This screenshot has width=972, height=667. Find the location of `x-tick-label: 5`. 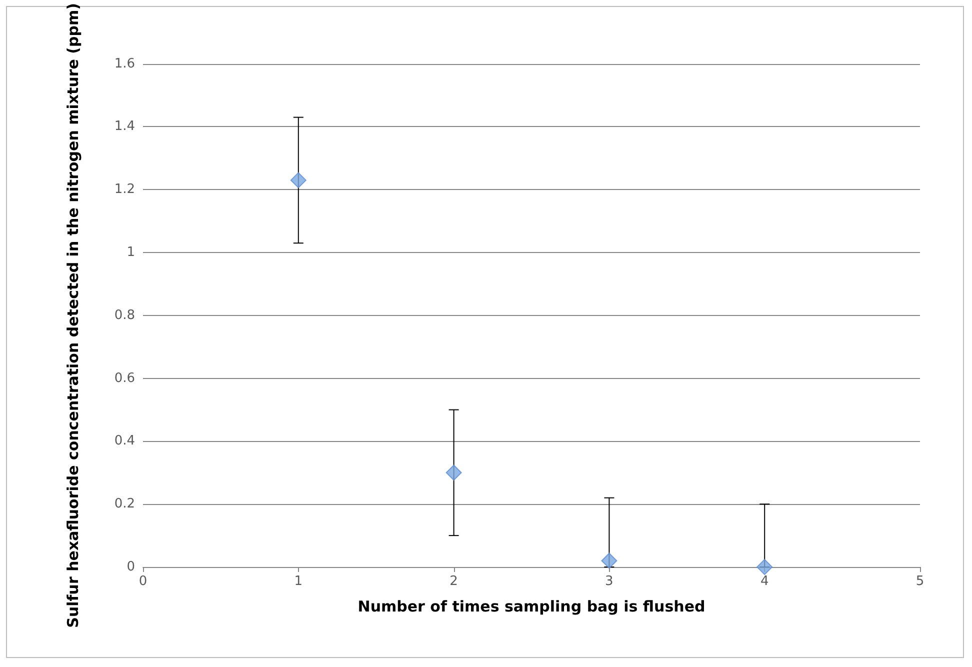

x-tick-label: 5 is located at coordinates (920, 581).